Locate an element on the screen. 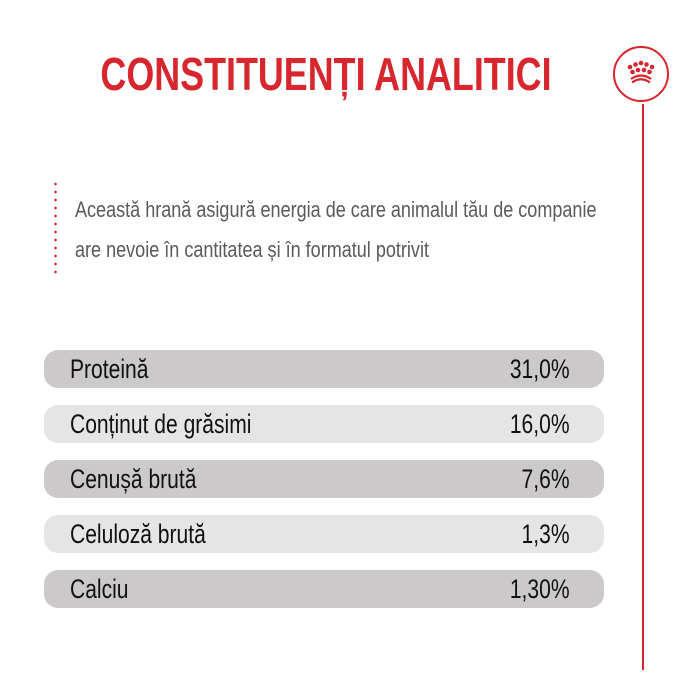 The width and height of the screenshot is (700, 700). nutrient-row-fibre: Celuloză brută 1,3% is located at coordinates (324, 534).